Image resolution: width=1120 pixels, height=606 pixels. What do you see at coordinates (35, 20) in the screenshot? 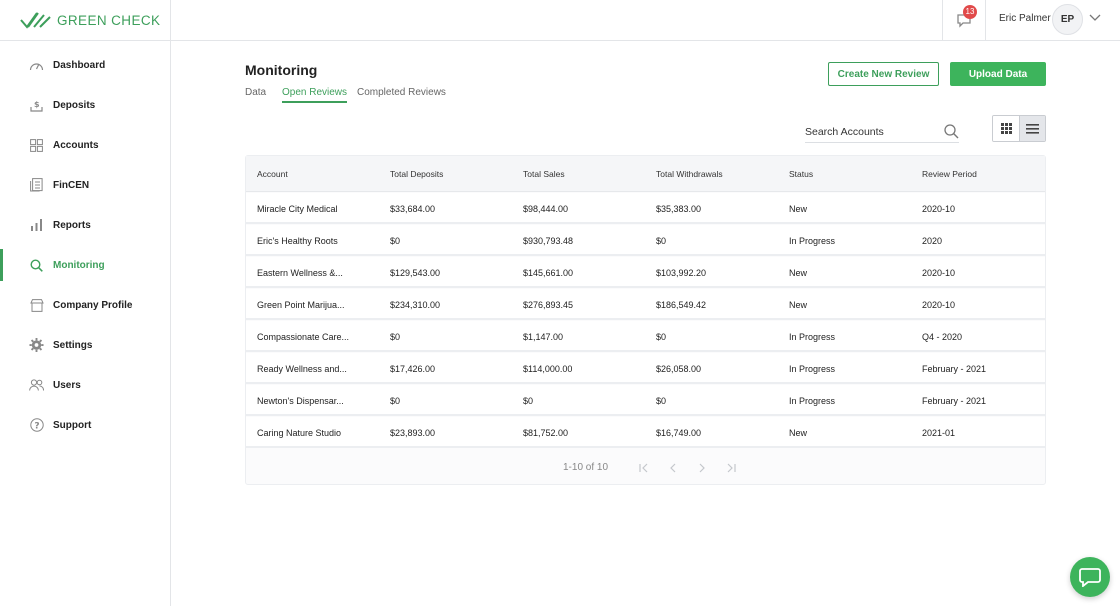
I see `checkmark-logo-icon` at bounding box center [35, 20].